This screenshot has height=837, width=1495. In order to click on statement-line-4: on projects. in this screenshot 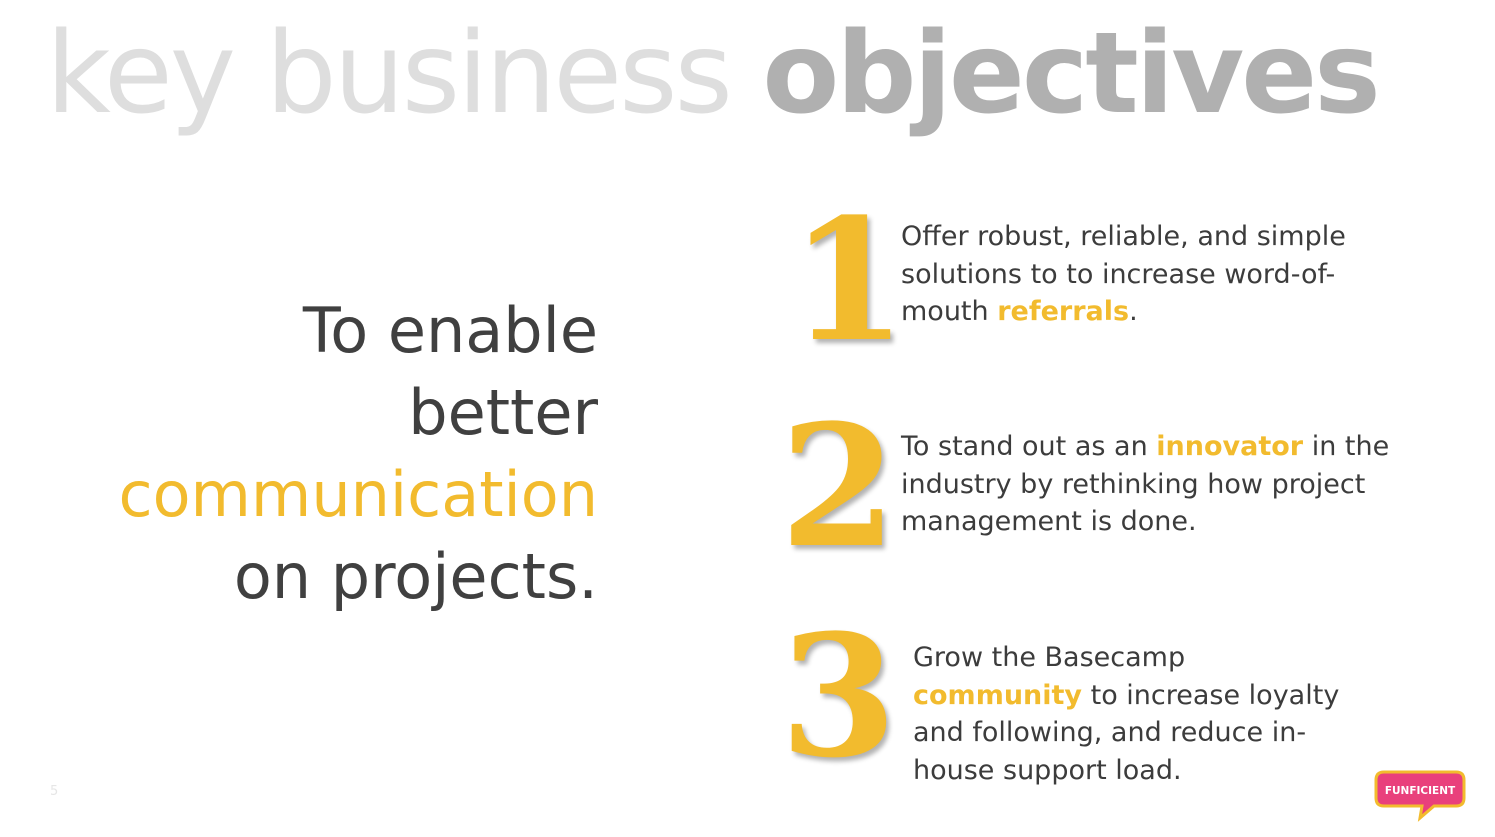, I will do `click(415, 576)`.